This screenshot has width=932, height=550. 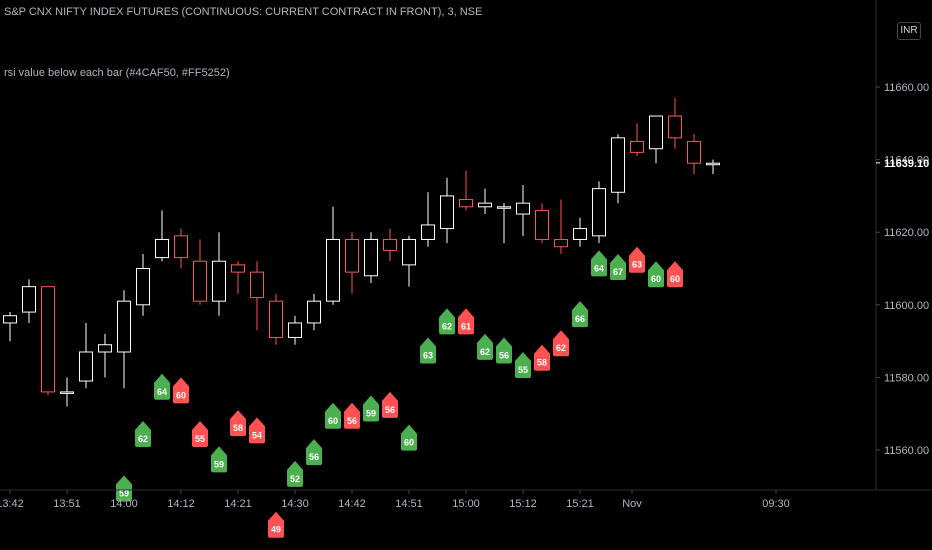 I want to click on rsi-label: 63, so click(x=637, y=259).